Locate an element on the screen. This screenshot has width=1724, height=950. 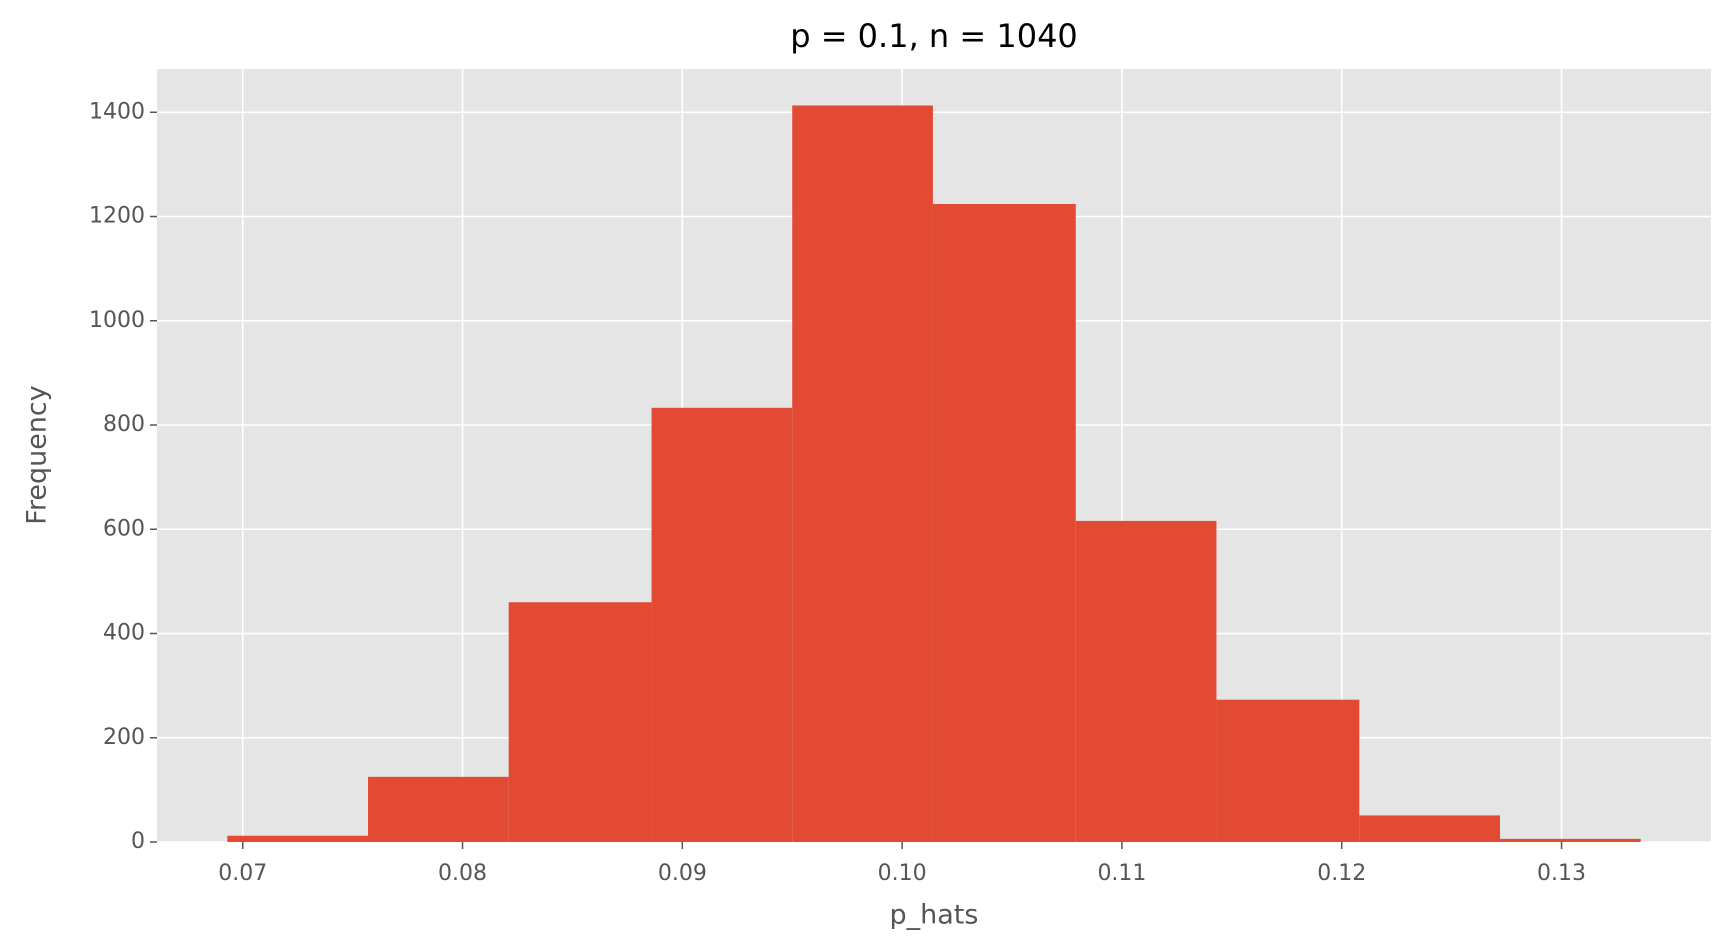
y-tick-label: 1400 is located at coordinates (117, 111).